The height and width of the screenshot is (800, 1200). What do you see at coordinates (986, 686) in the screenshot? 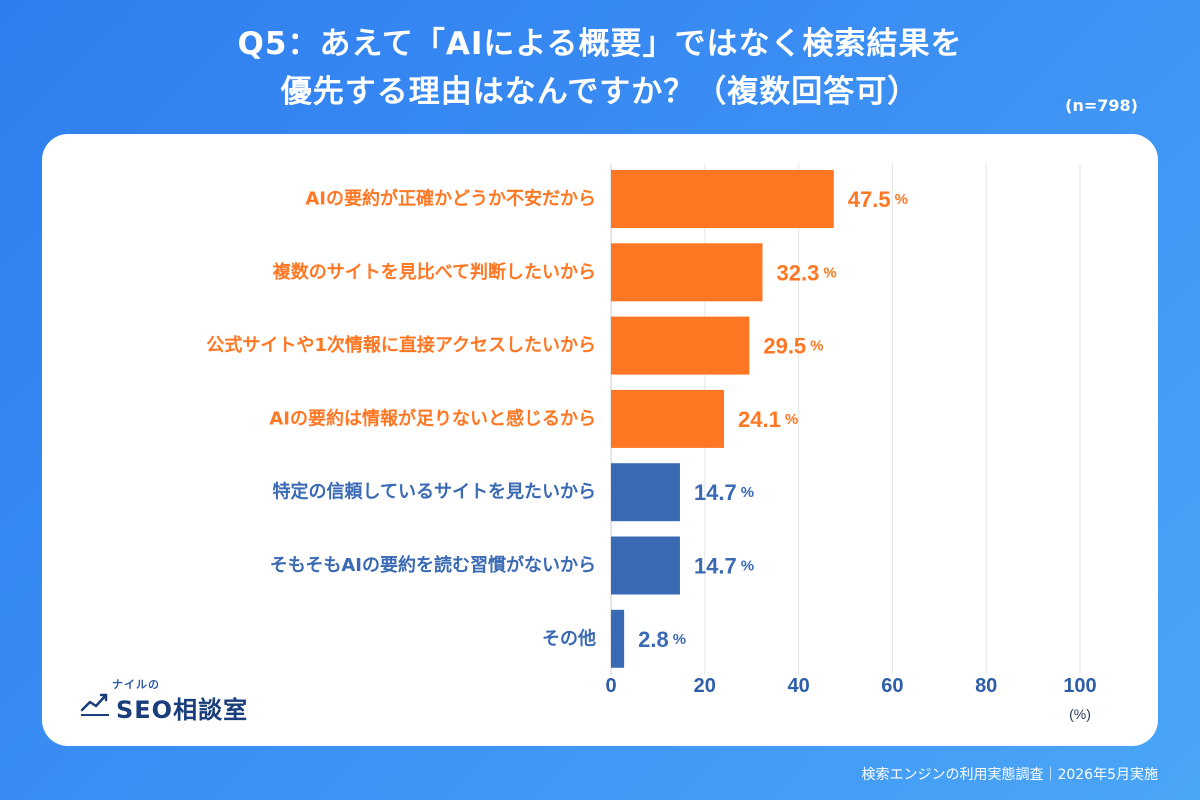
I see `x-tick-label: 80` at bounding box center [986, 686].